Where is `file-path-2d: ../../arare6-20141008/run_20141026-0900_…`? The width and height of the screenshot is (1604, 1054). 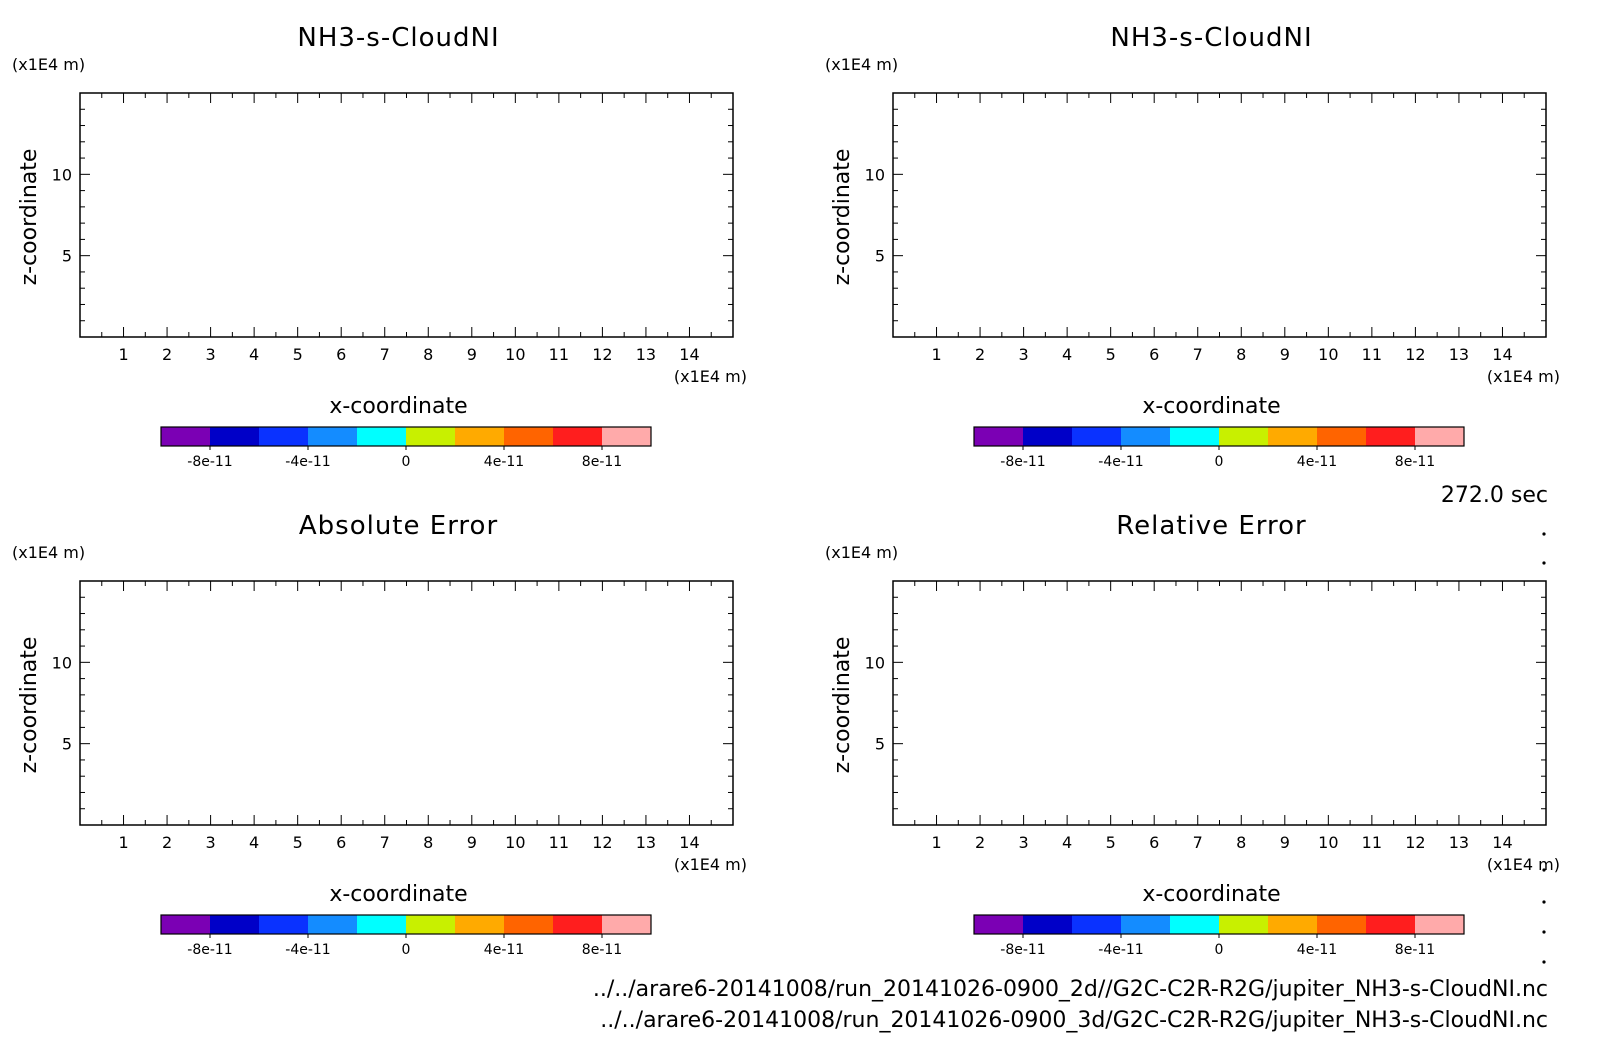 file-path-2d: ../../arare6-20141008/run_20141026-0900_… is located at coordinates (1070, 989).